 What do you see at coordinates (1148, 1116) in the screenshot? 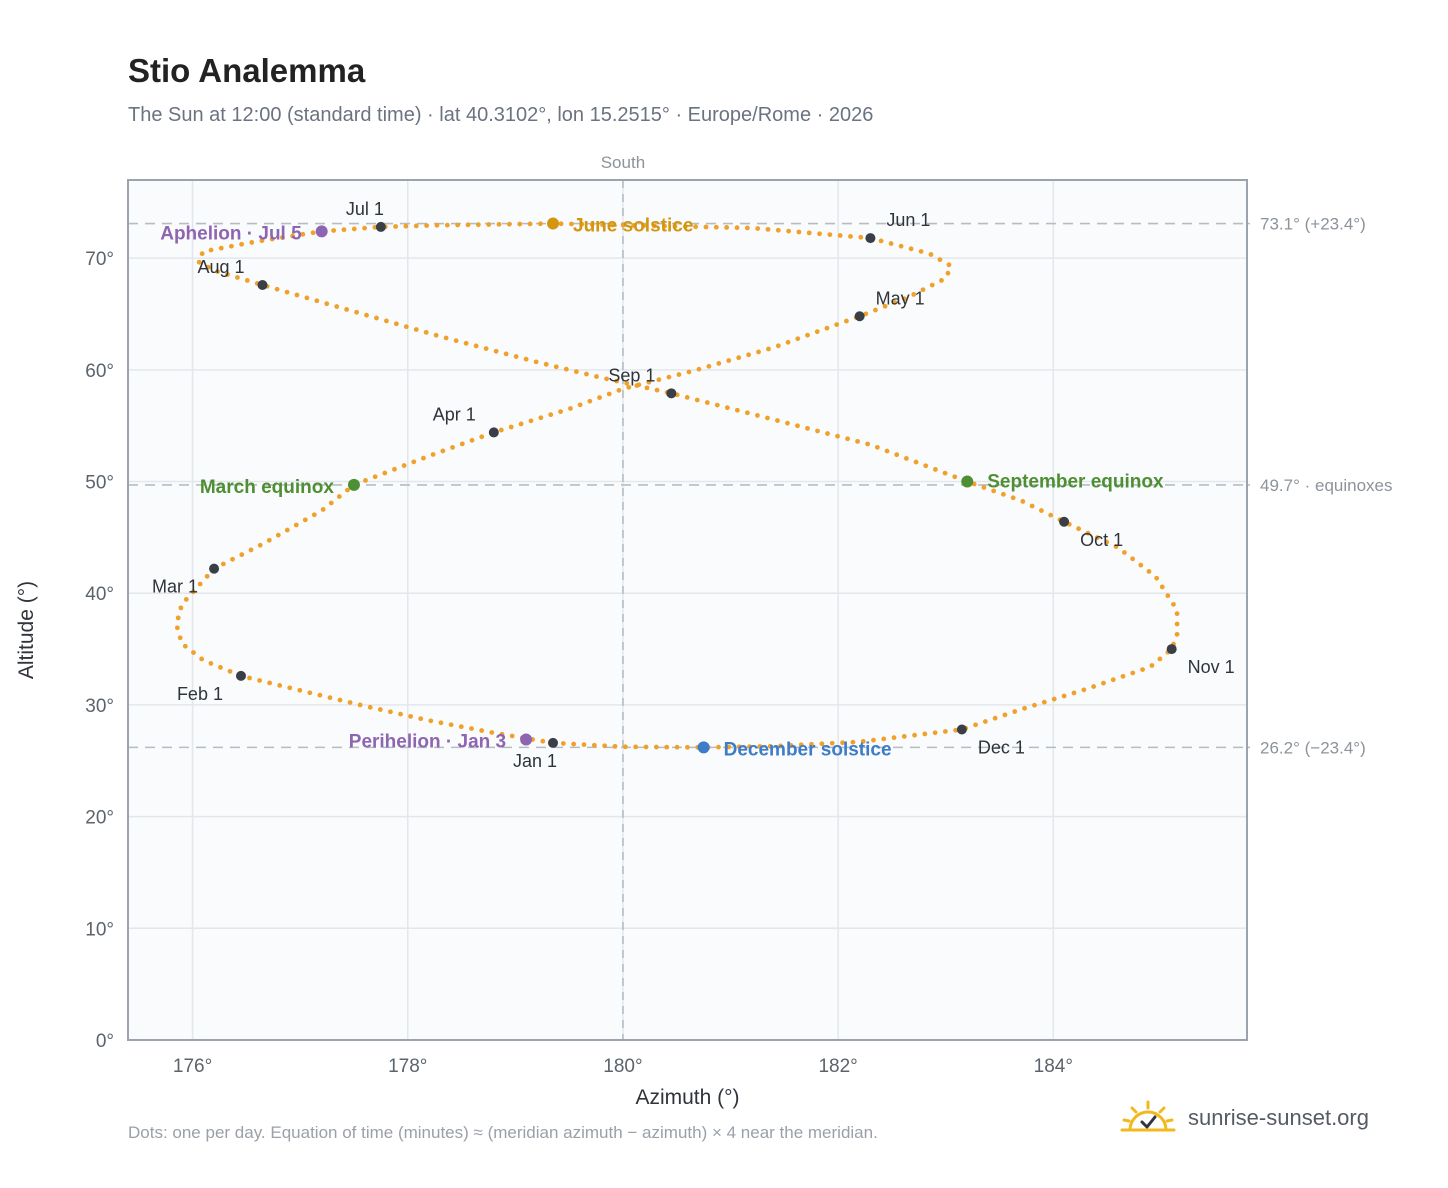
I see `sun-check-icon` at bounding box center [1148, 1116].